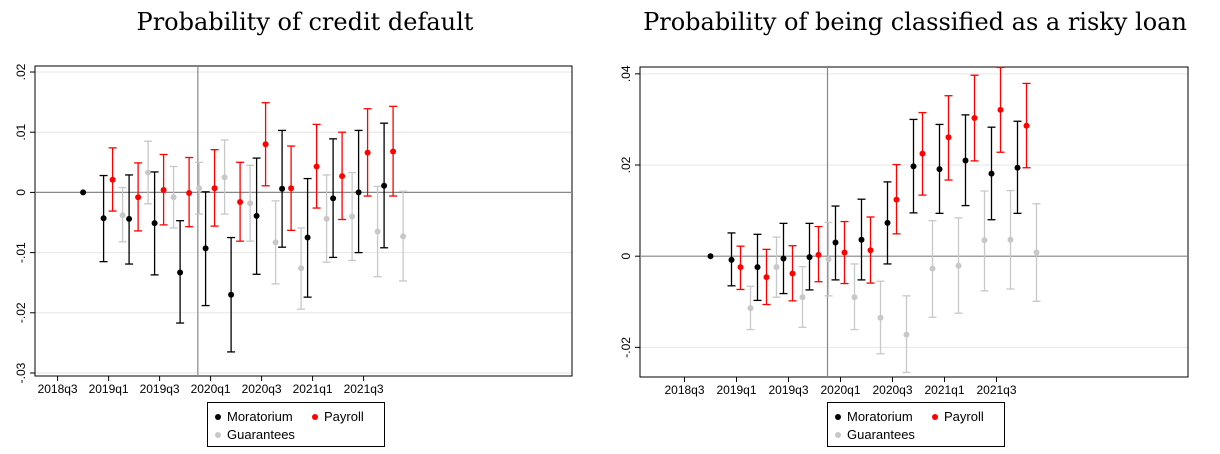  What do you see at coordinates (892, 390) in the screenshot?
I see `x-tick-label: 2020q3` at bounding box center [892, 390].